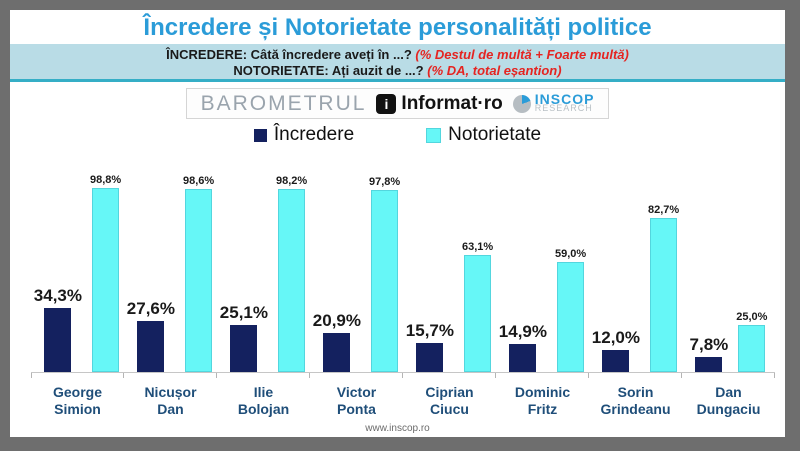 The height and width of the screenshot is (451, 800). I want to click on value-label: 7,8%, so click(709, 344).